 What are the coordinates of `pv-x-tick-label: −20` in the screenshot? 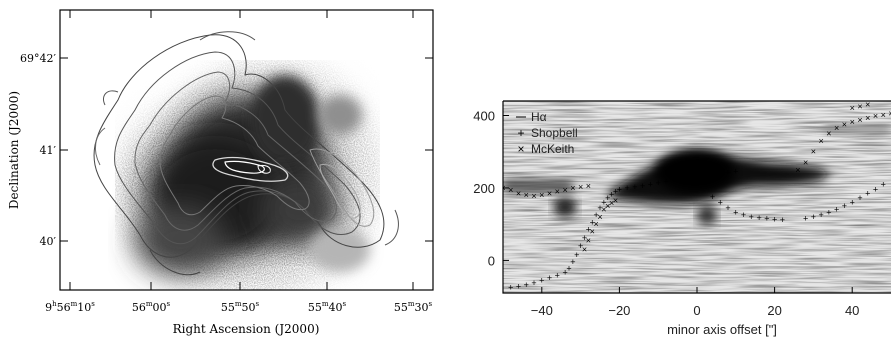 It's located at (619, 310).